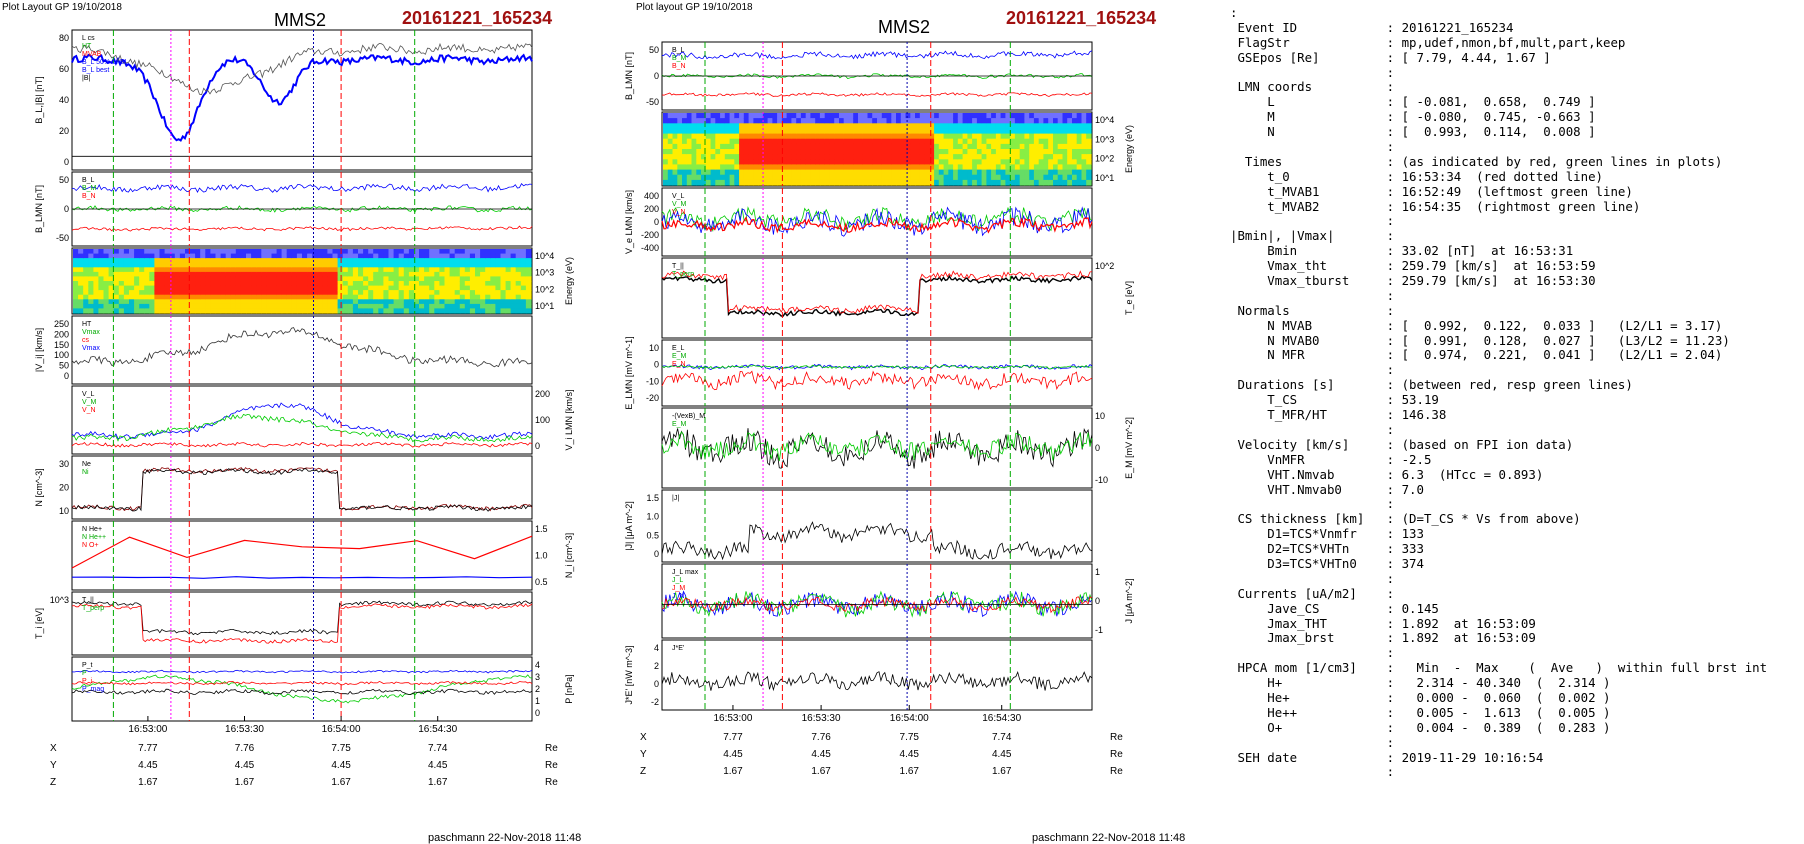 The image size is (1804, 844). I want to click on parameter-line: :, so click(1312, 370).